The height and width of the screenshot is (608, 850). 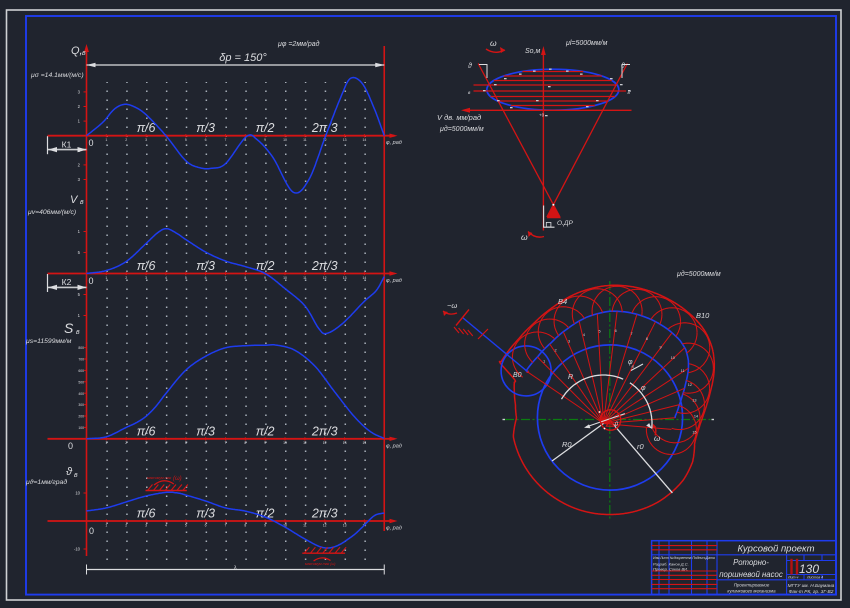 I want to click on svg-text: б, so click(x=633, y=366).